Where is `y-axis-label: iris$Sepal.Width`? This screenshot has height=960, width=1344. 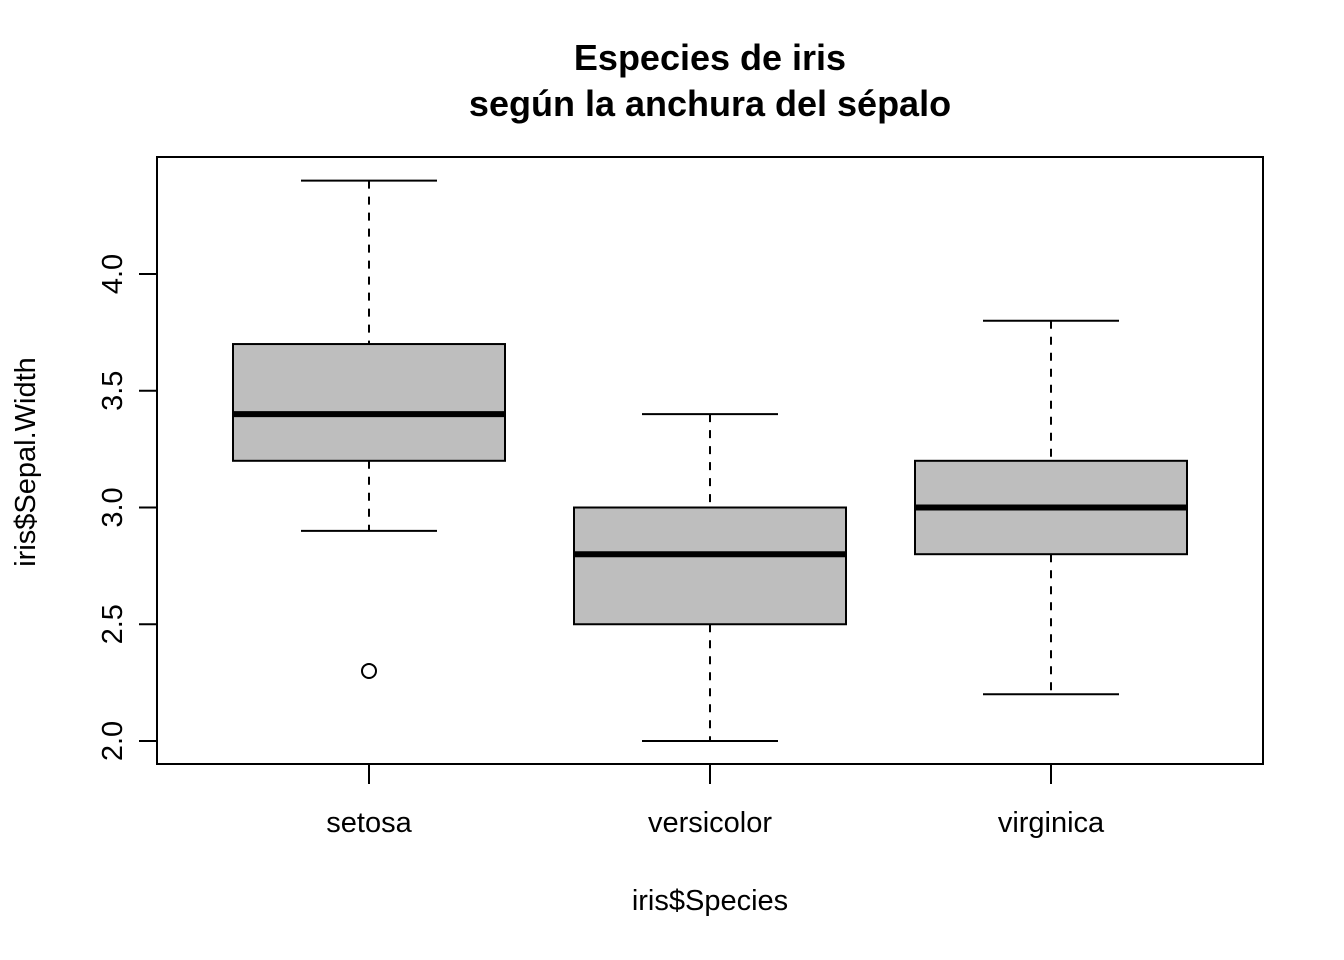
y-axis-label: iris$Sepal.Width is located at coordinates (26, 462).